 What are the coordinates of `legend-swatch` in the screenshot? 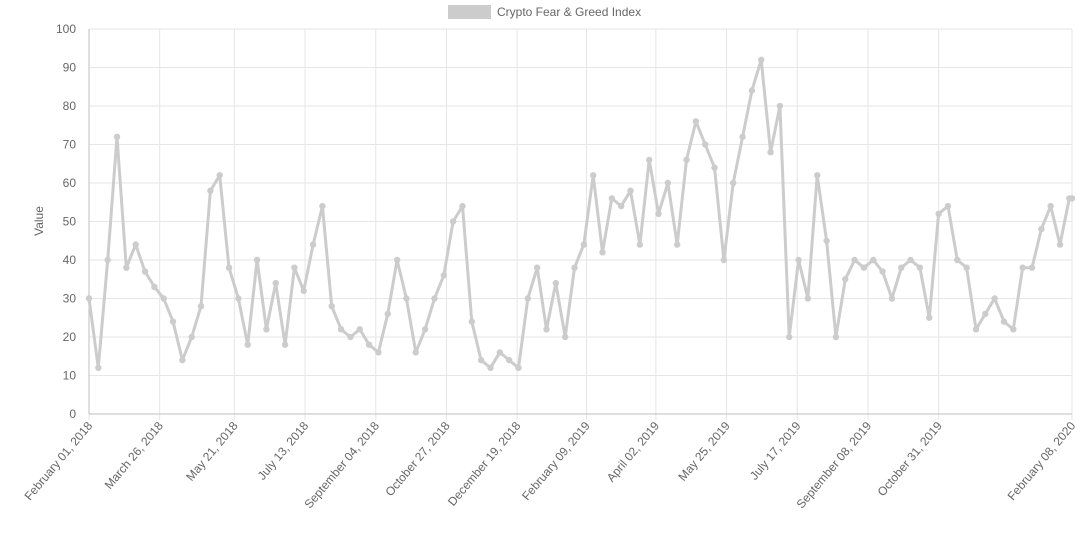 It's located at (469, 12).